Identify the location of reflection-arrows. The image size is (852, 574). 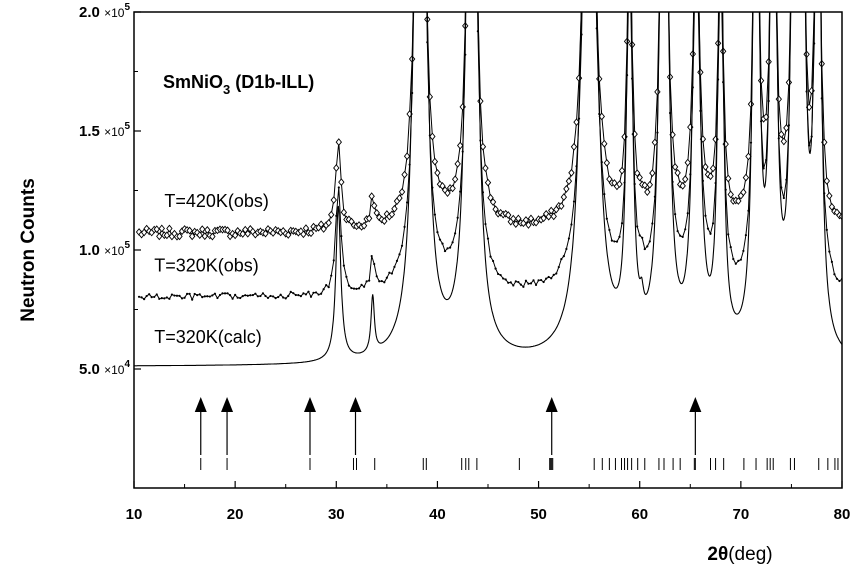
(448, 426).